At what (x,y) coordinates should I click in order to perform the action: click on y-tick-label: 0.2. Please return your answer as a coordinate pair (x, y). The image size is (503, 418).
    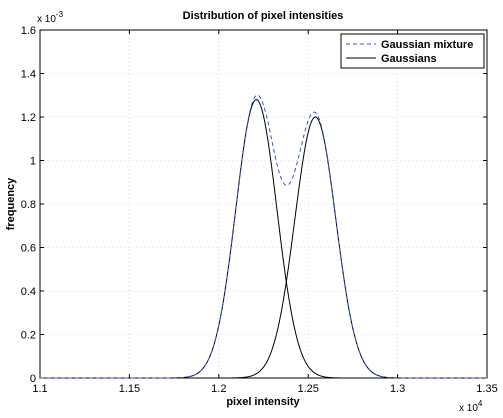
    Looking at the image, I should click on (28, 336).